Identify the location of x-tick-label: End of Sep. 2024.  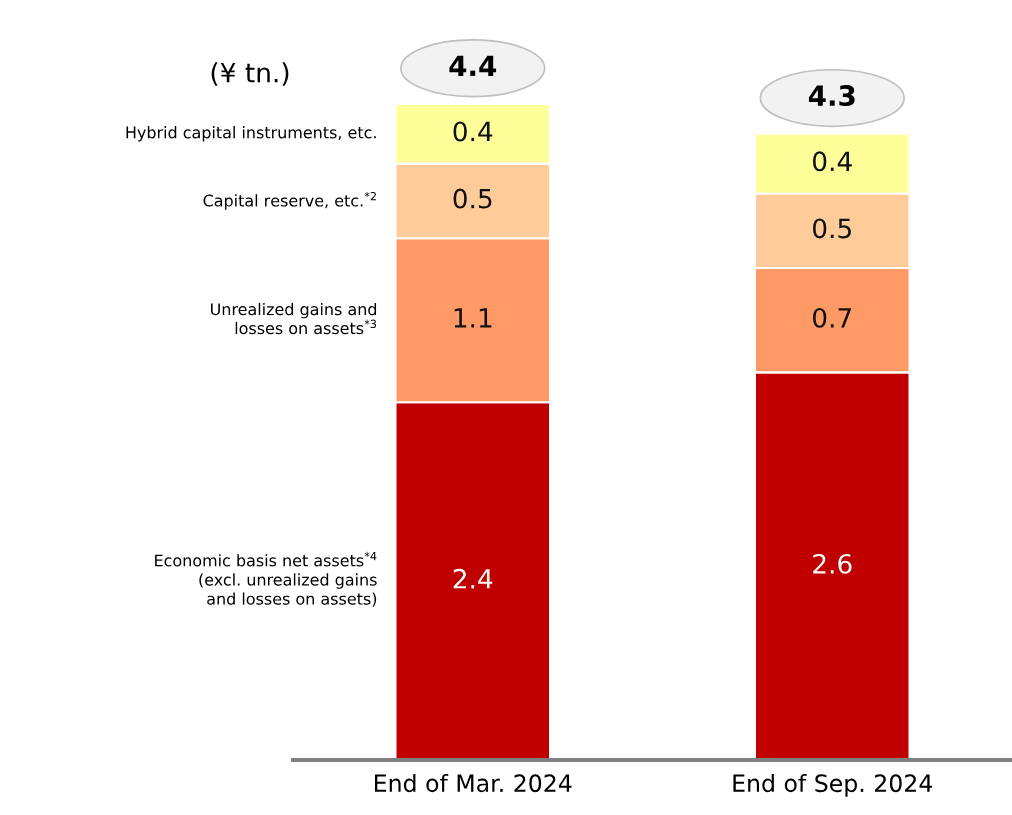
(833, 785).